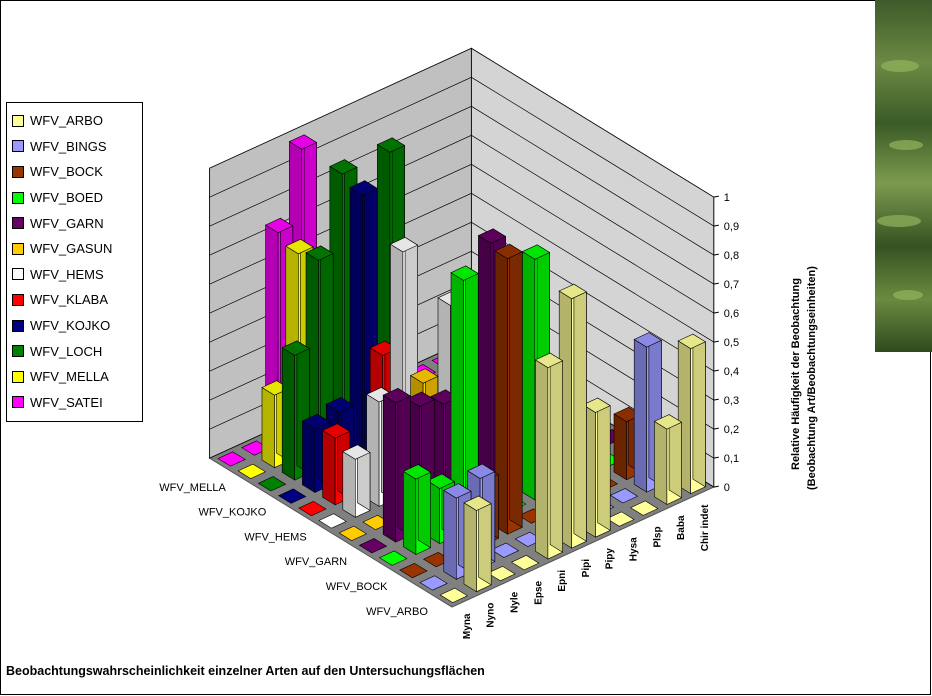 This screenshot has height=696, width=932. Describe the element at coordinates (731, 459) in the screenshot. I see `z-tick-label: 0,1` at that location.